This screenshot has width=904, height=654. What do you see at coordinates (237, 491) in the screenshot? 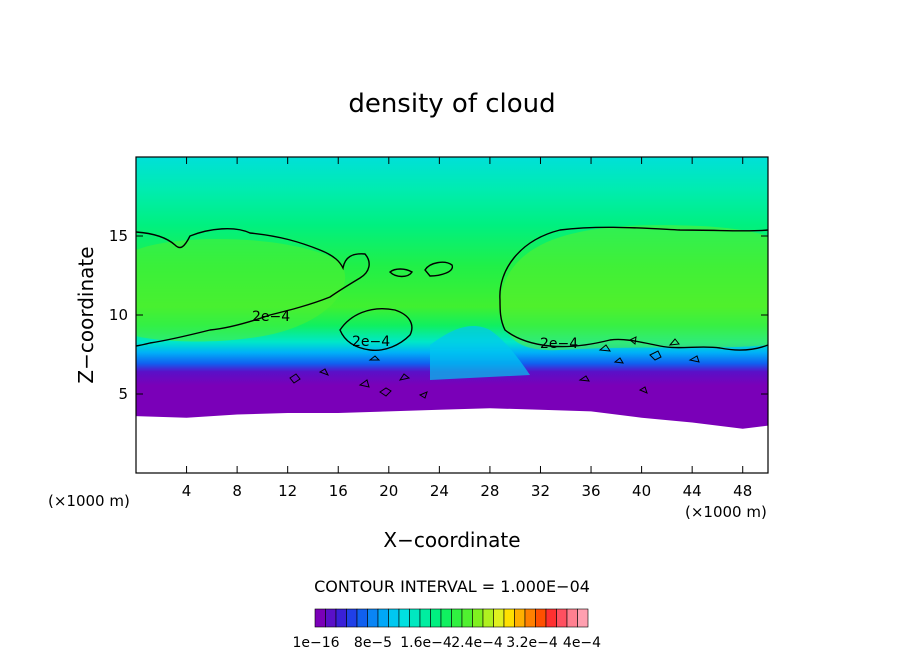
I see `x-tick-label: 8` at bounding box center [237, 491].